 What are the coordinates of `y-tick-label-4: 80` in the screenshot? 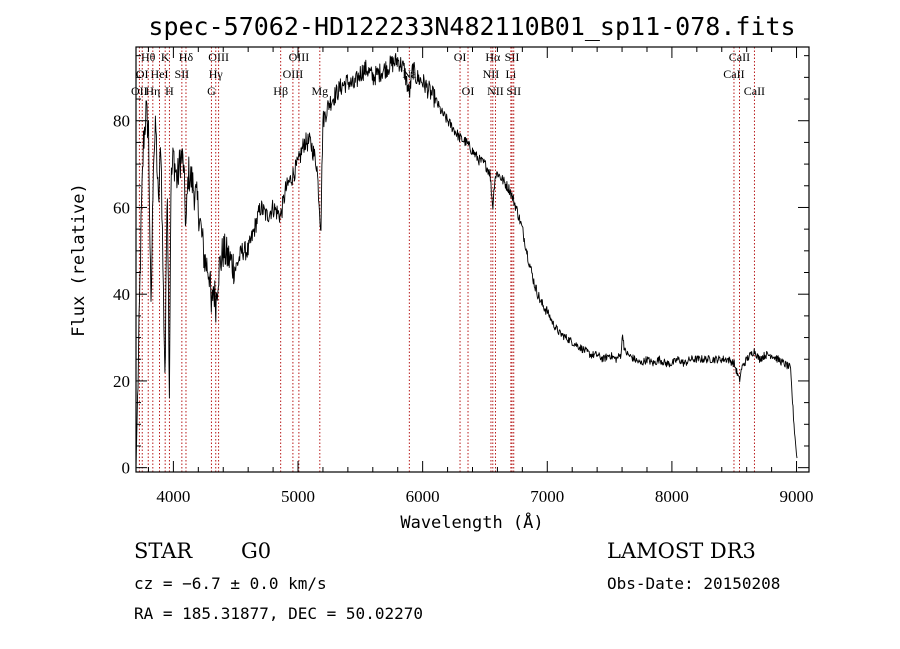 It's located at (121, 121).